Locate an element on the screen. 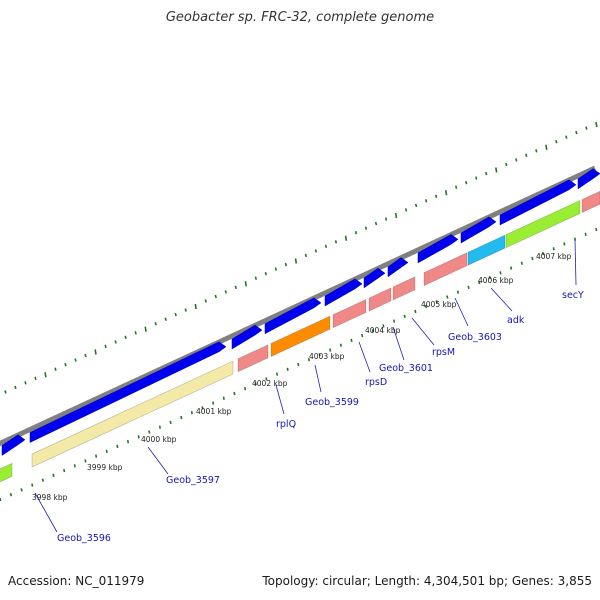 The image size is (600, 600). geob-3603-gene is located at coordinates (445, 269).